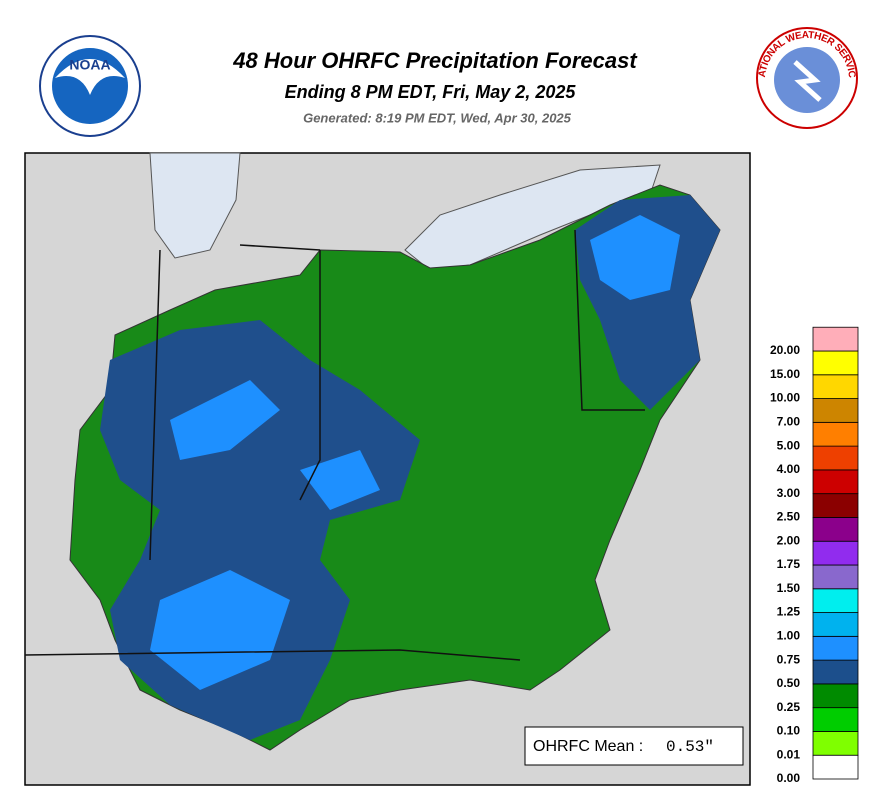 Image resolution: width=888 pixels, height=805 pixels. Describe the element at coordinates (789, 493) in the screenshot. I see `legend-label: 3.00` at that location.